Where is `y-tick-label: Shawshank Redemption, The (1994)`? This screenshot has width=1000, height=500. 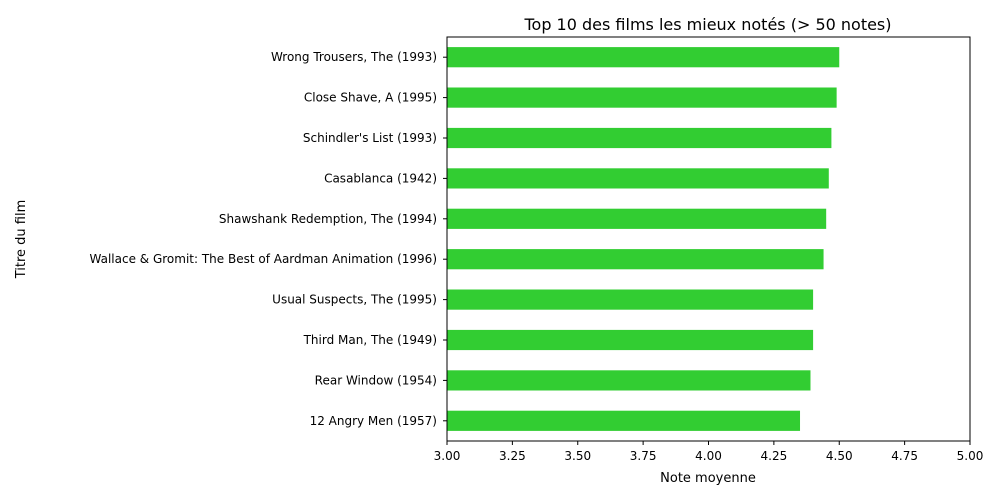 y-tick-label: Shawshank Redemption, The (1994) is located at coordinates (328, 219).